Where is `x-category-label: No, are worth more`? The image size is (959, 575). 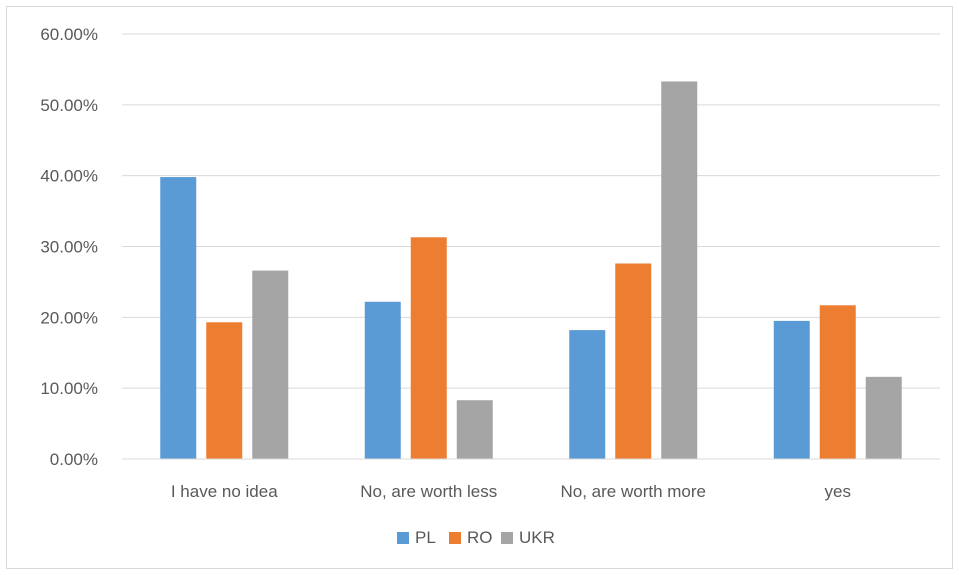
x-category-label: No, are worth more is located at coordinates (634, 491).